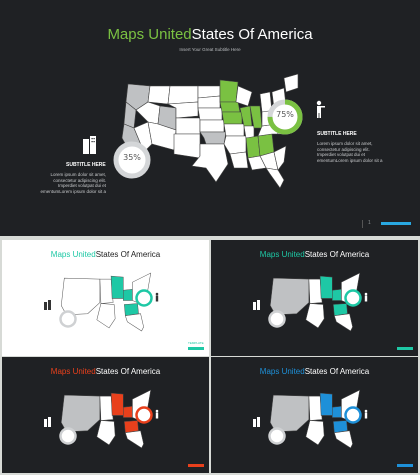 Image resolution: width=420 pixels, height=475 pixels. Describe the element at coordinates (362, 224) in the screenshot. I see `footer-divider` at that location.